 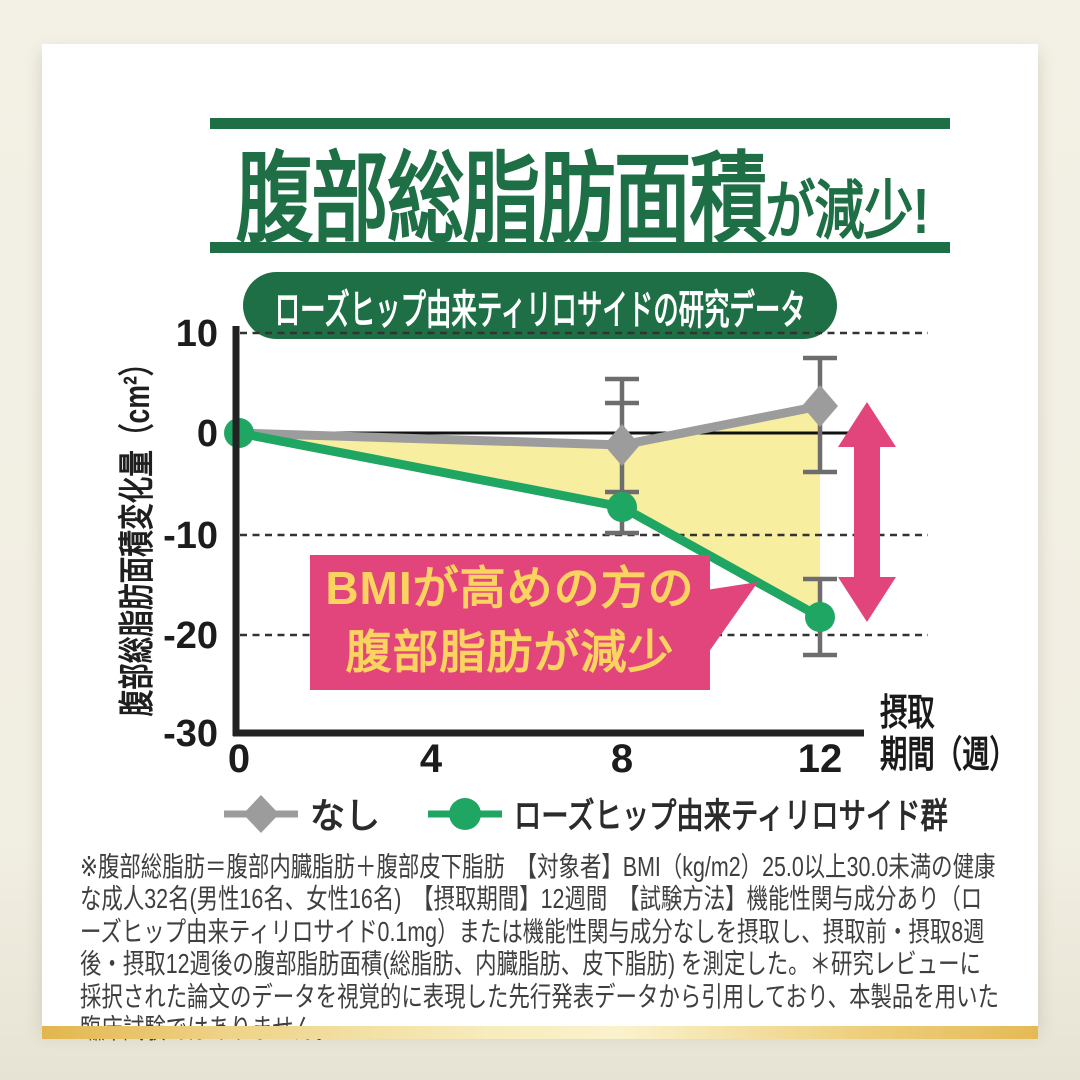 I want to click on study-data-badge-label: ローズヒップ由来ティリロサイドの研究データ, so click(x=540, y=309).